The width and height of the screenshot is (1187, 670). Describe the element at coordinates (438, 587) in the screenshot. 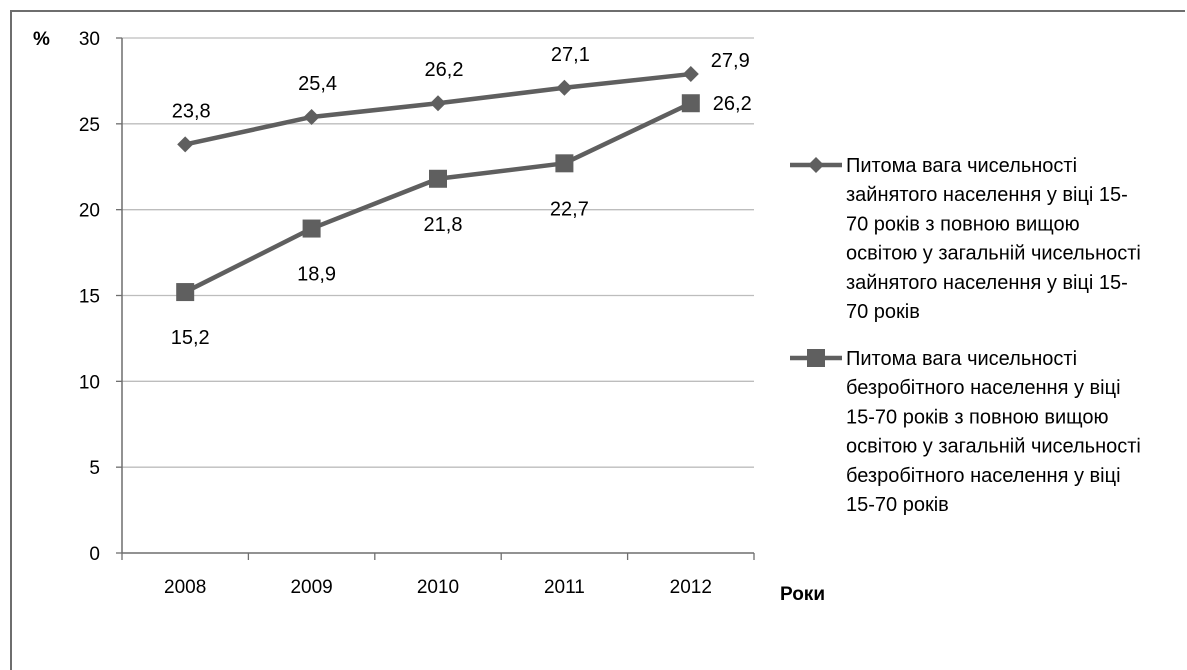

I see `x-tick-label: 2010` at that location.